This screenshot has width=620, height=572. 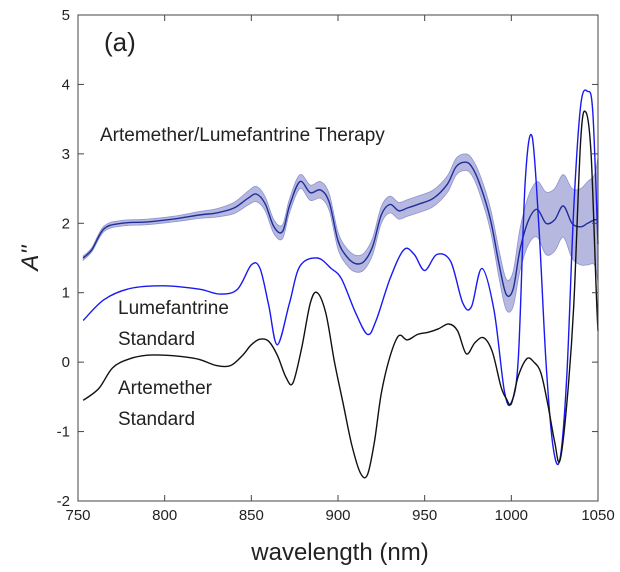 I want to click on x-tick-label: 1000, so click(x=511, y=515).